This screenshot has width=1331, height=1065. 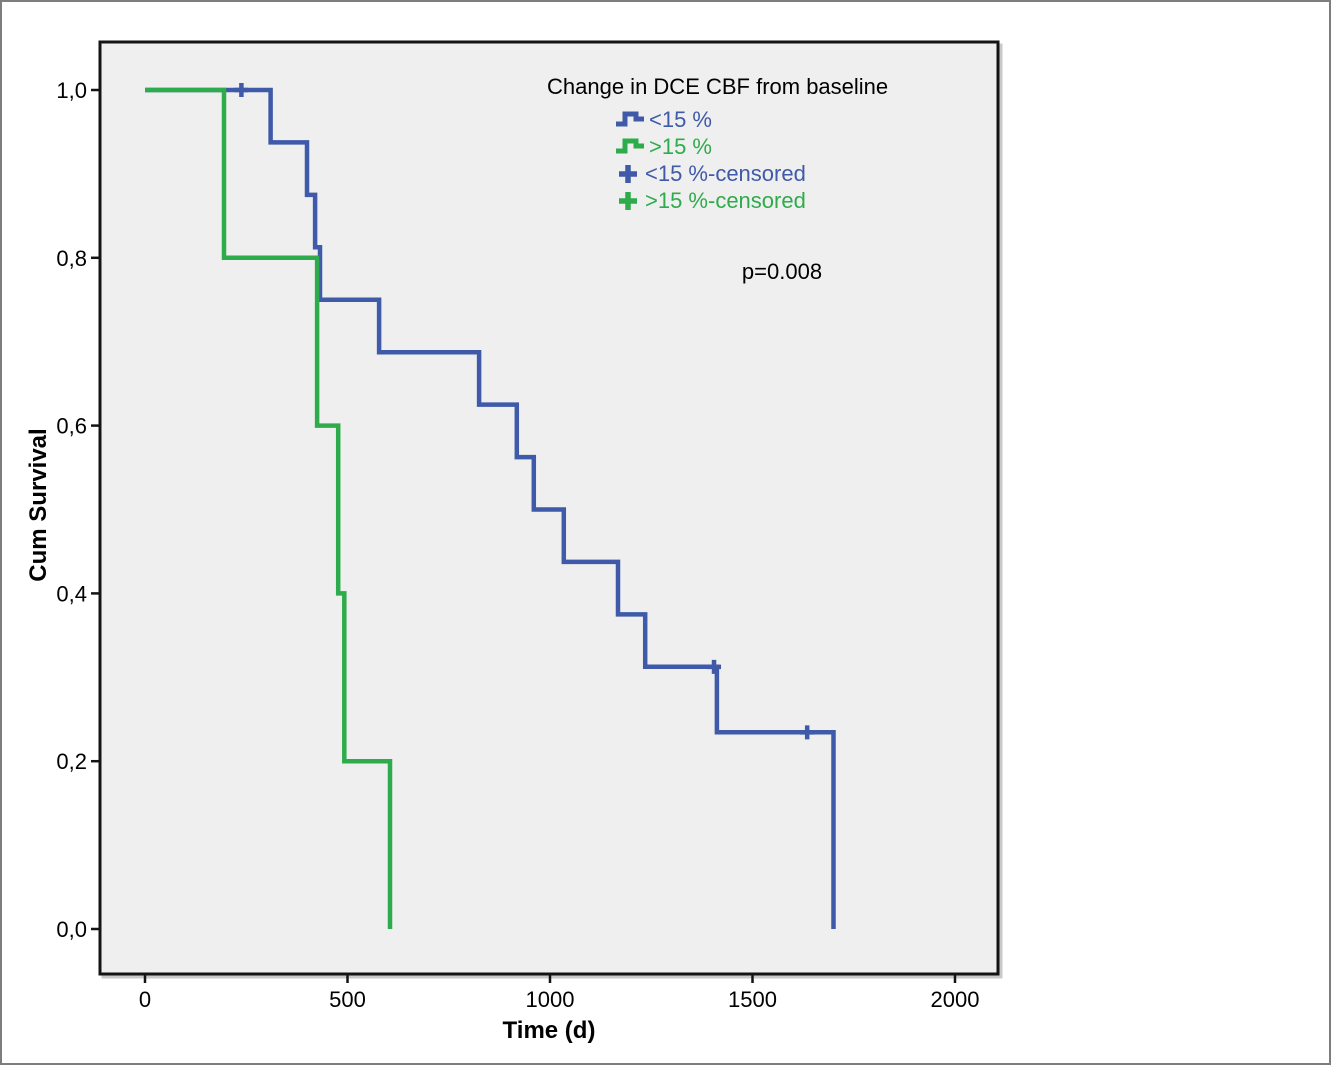 What do you see at coordinates (725, 200) in the screenshot?
I see `legend-item-label: >15 %-censored` at bounding box center [725, 200].